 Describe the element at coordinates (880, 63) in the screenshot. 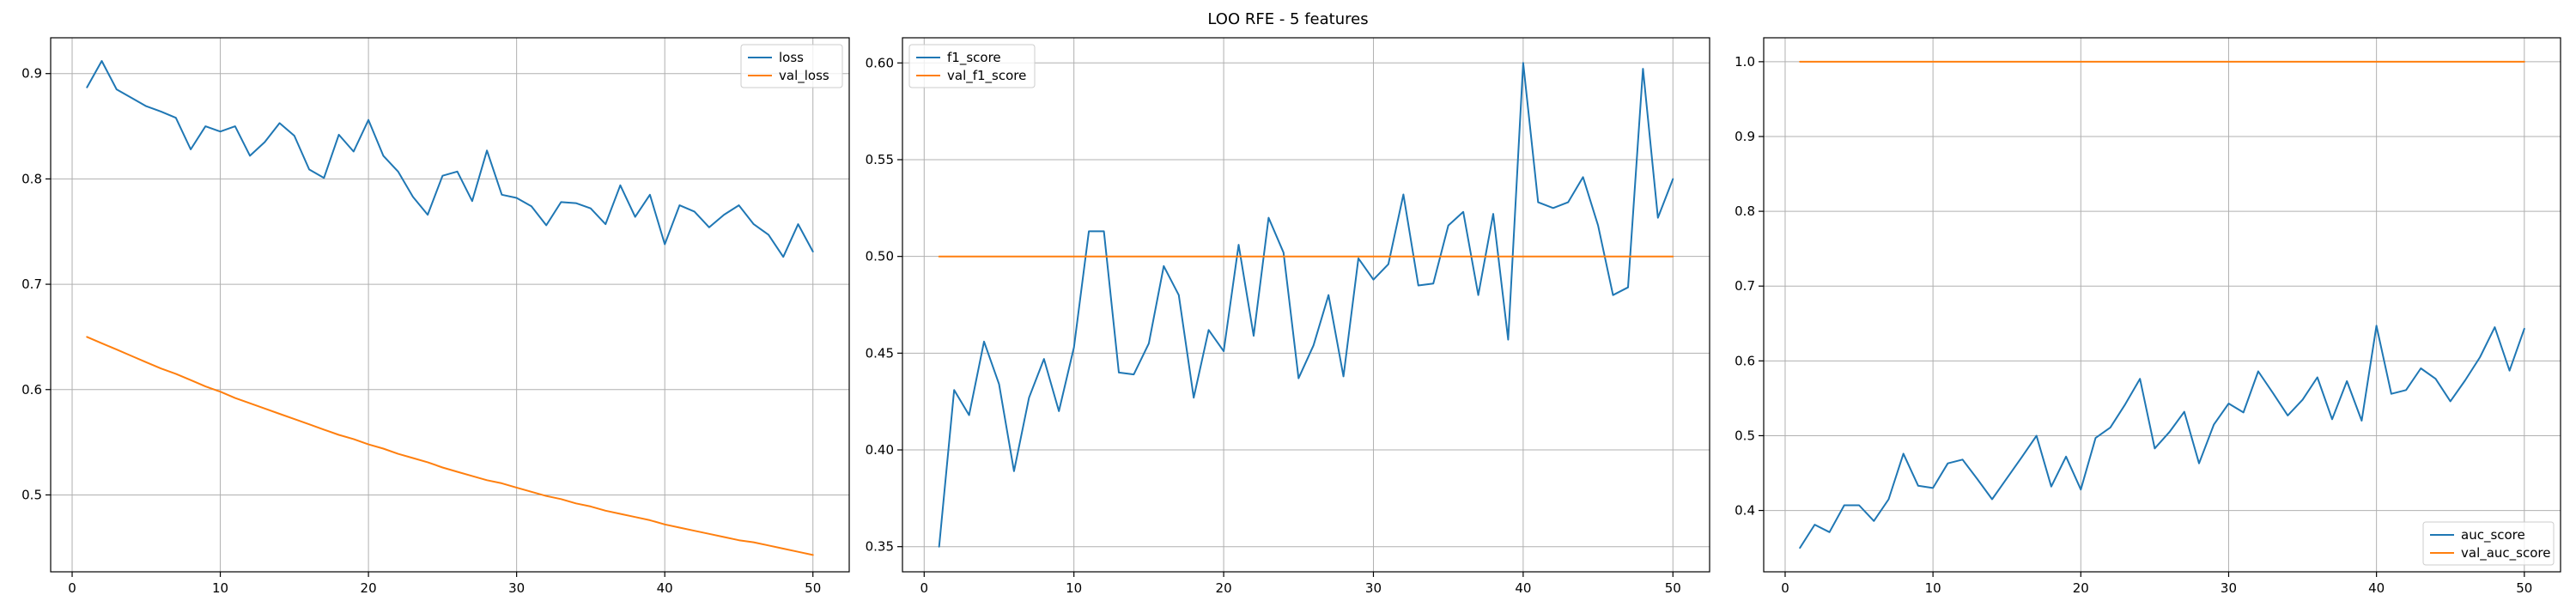

I see `y-tick-label: 0.60` at that location.